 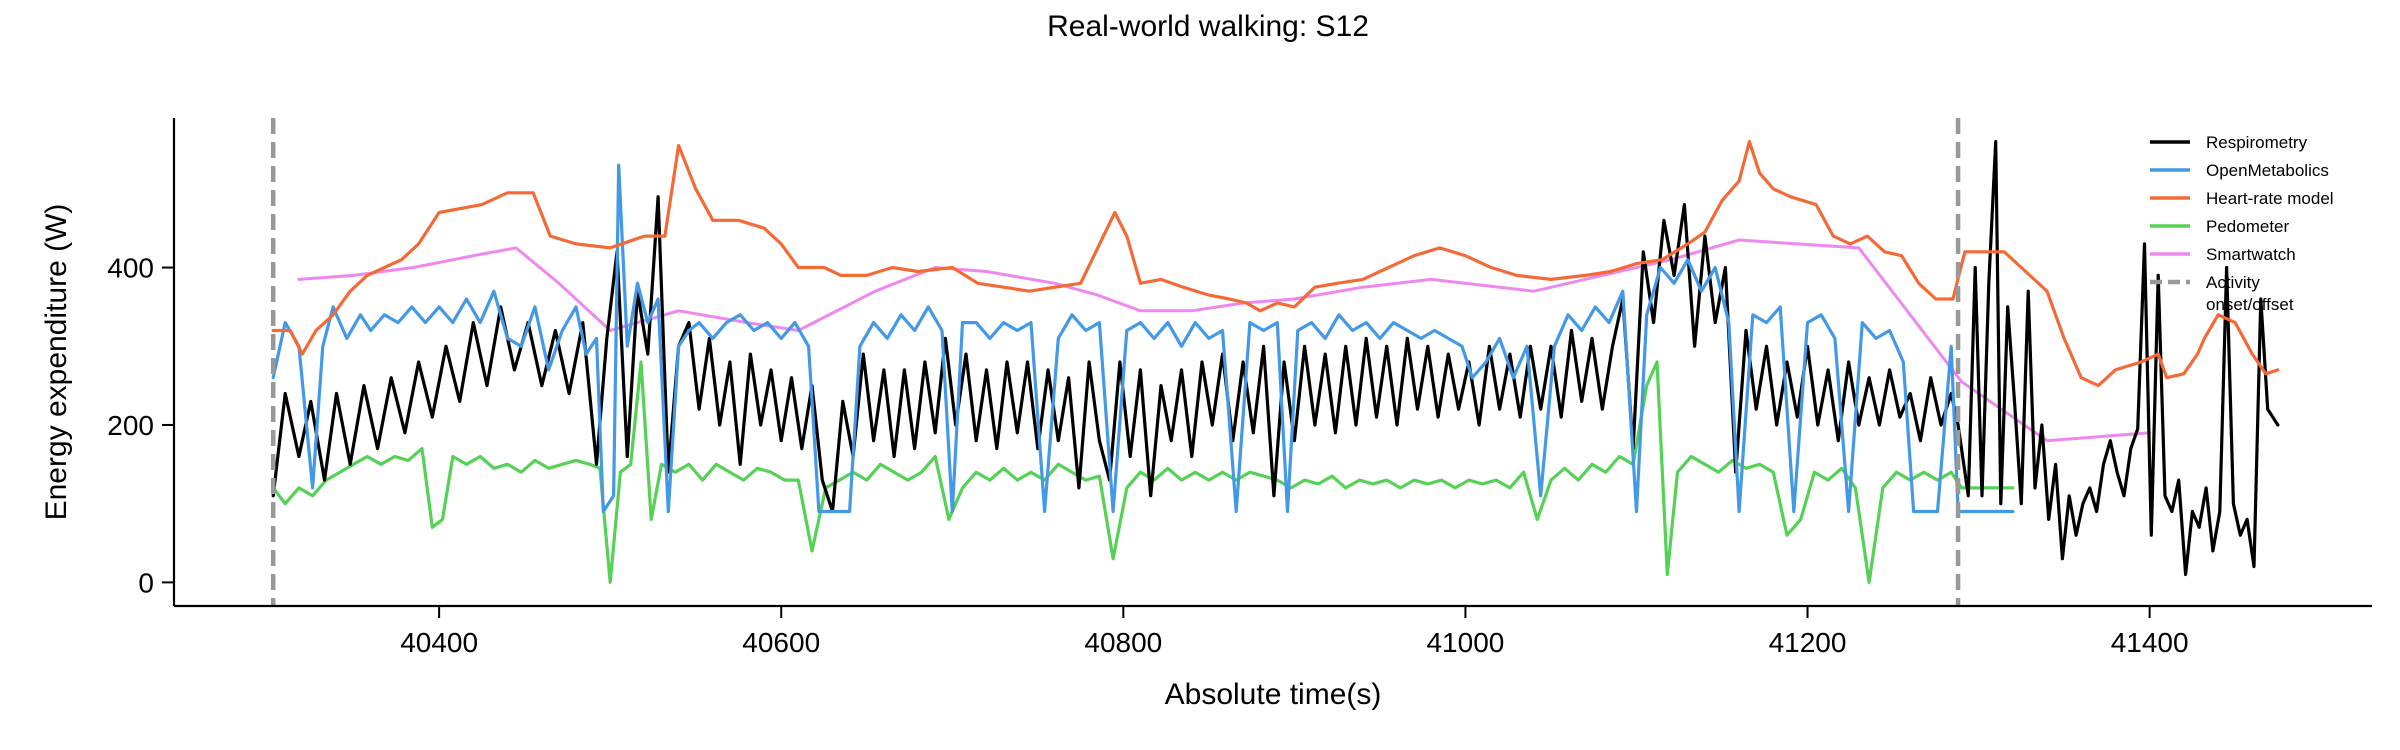 What do you see at coordinates (781, 642) in the screenshot?
I see `x-tick-label: 40600` at bounding box center [781, 642].